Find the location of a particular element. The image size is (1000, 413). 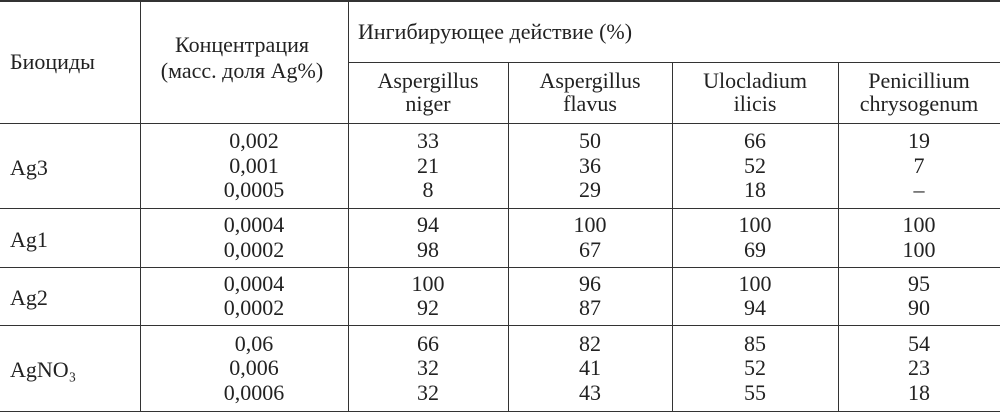

value-cell: 29 is located at coordinates (590, 189).